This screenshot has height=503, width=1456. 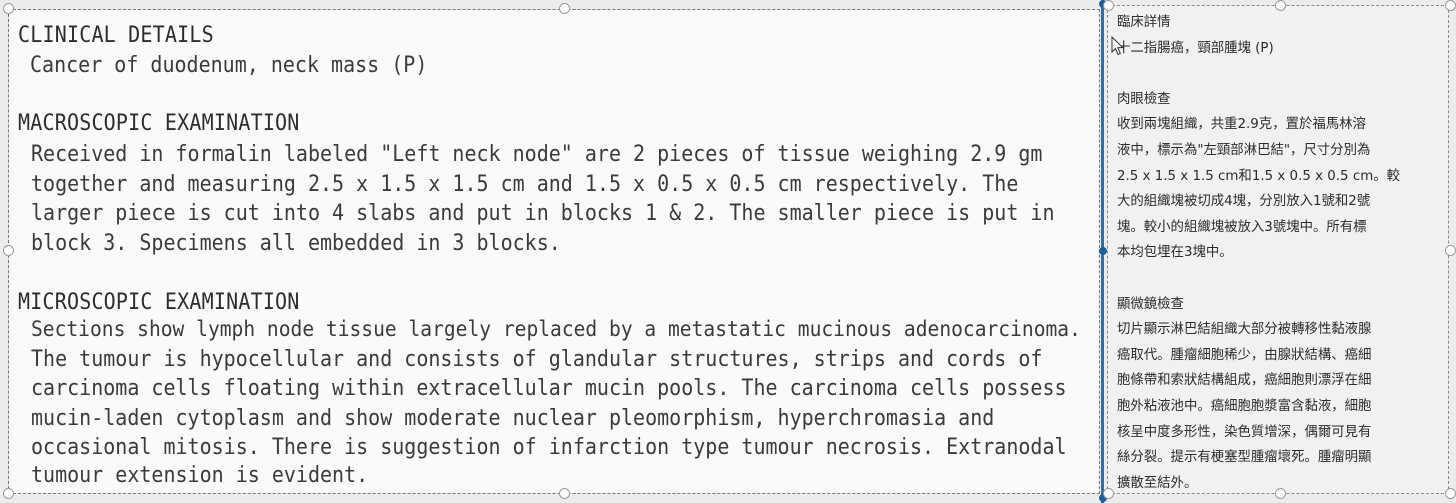 I want to click on resize-handle-bottom-left, so click(x=8, y=493).